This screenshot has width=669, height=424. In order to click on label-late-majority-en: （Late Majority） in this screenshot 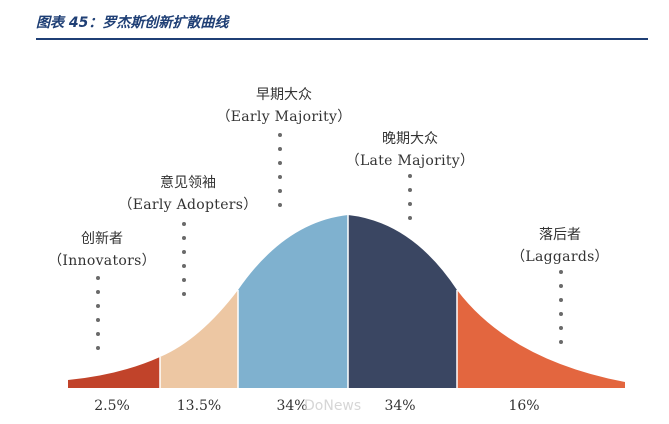, I will do `click(410, 161)`.